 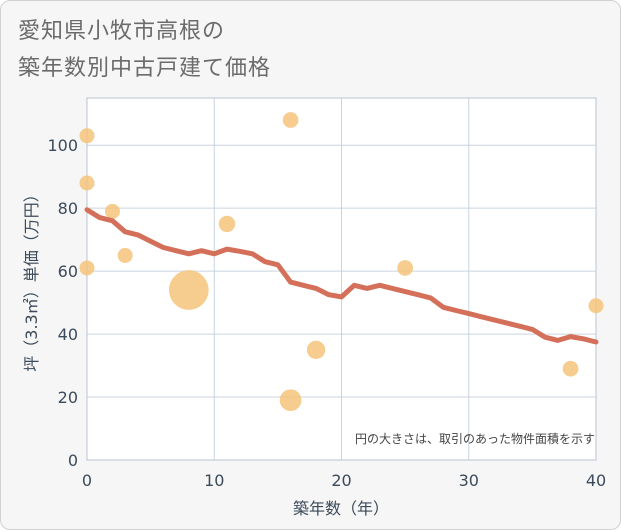 What do you see at coordinates (68, 397) in the screenshot?
I see `y-tick-label: 20` at bounding box center [68, 397].